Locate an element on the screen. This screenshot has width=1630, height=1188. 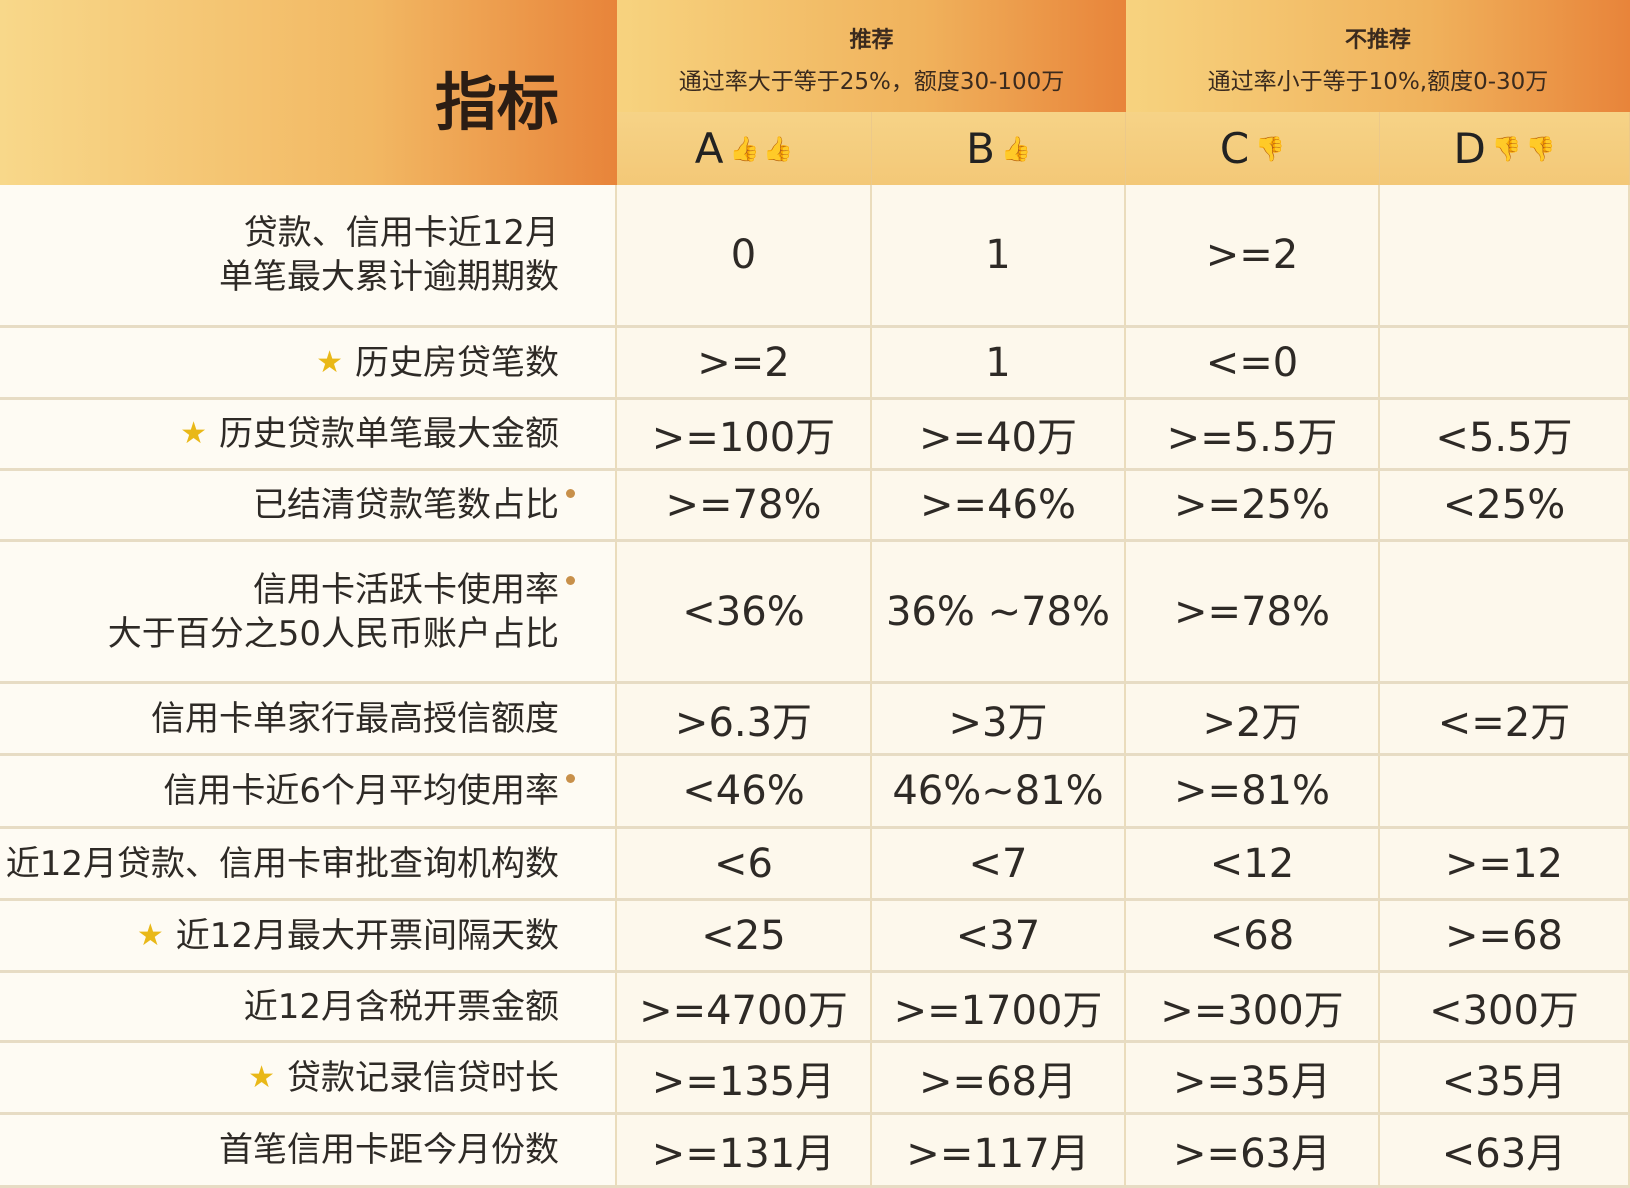
value-cell-b: >3万 is located at coordinates (999, 720).